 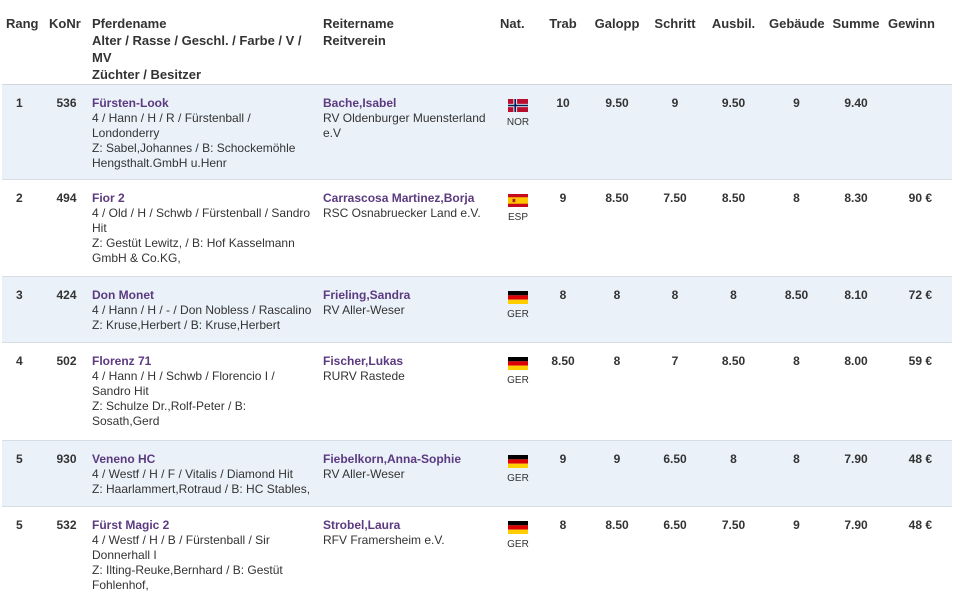 What do you see at coordinates (159, 162) in the screenshot?
I see `horse-detail: Hengsthalt.GmbH u.Henr` at bounding box center [159, 162].